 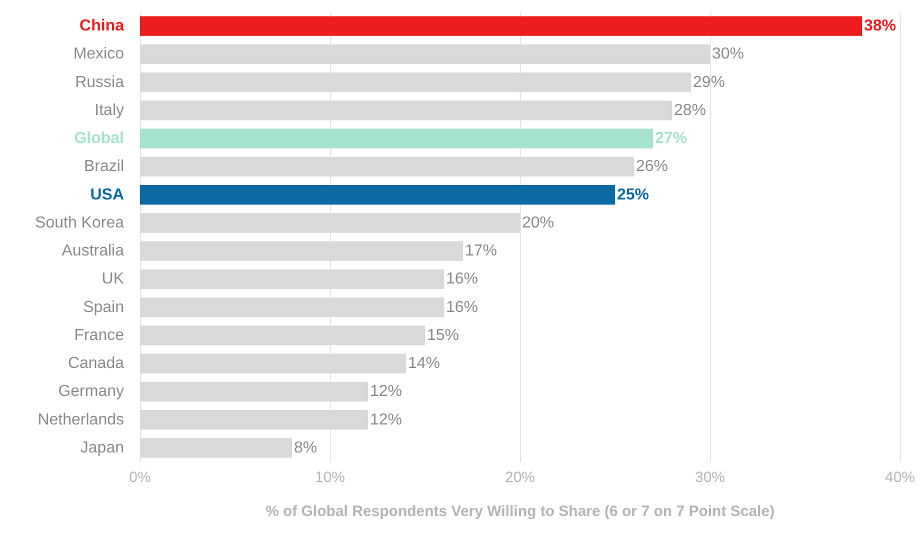 What do you see at coordinates (710, 477) in the screenshot?
I see `x-tick-label: 30%` at bounding box center [710, 477].